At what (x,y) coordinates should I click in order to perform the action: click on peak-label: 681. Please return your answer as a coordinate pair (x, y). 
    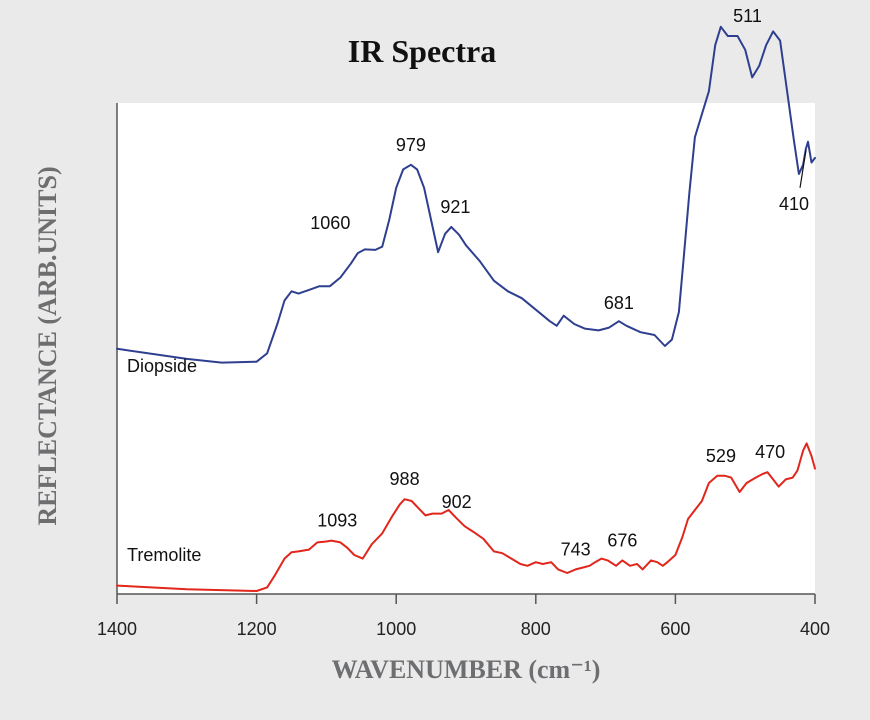
    Looking at the image, I should click on (619, 303).